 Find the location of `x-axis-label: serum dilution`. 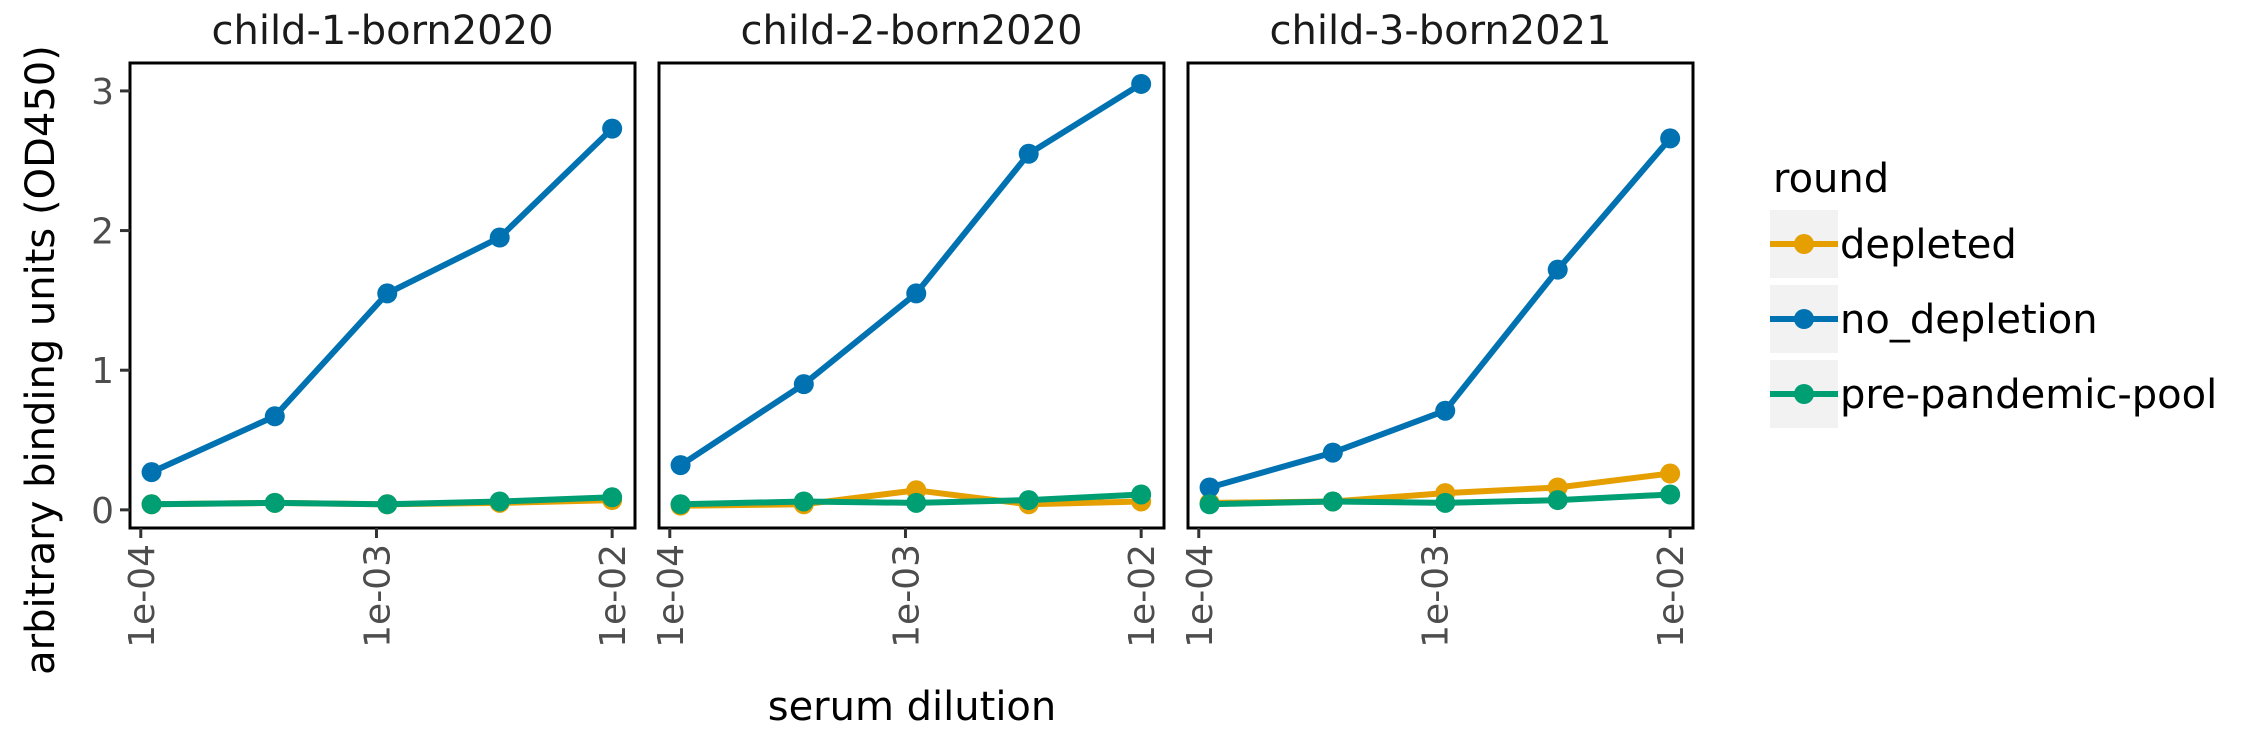

x-axis-label: serum dilution is located at coordinates (912, 707).